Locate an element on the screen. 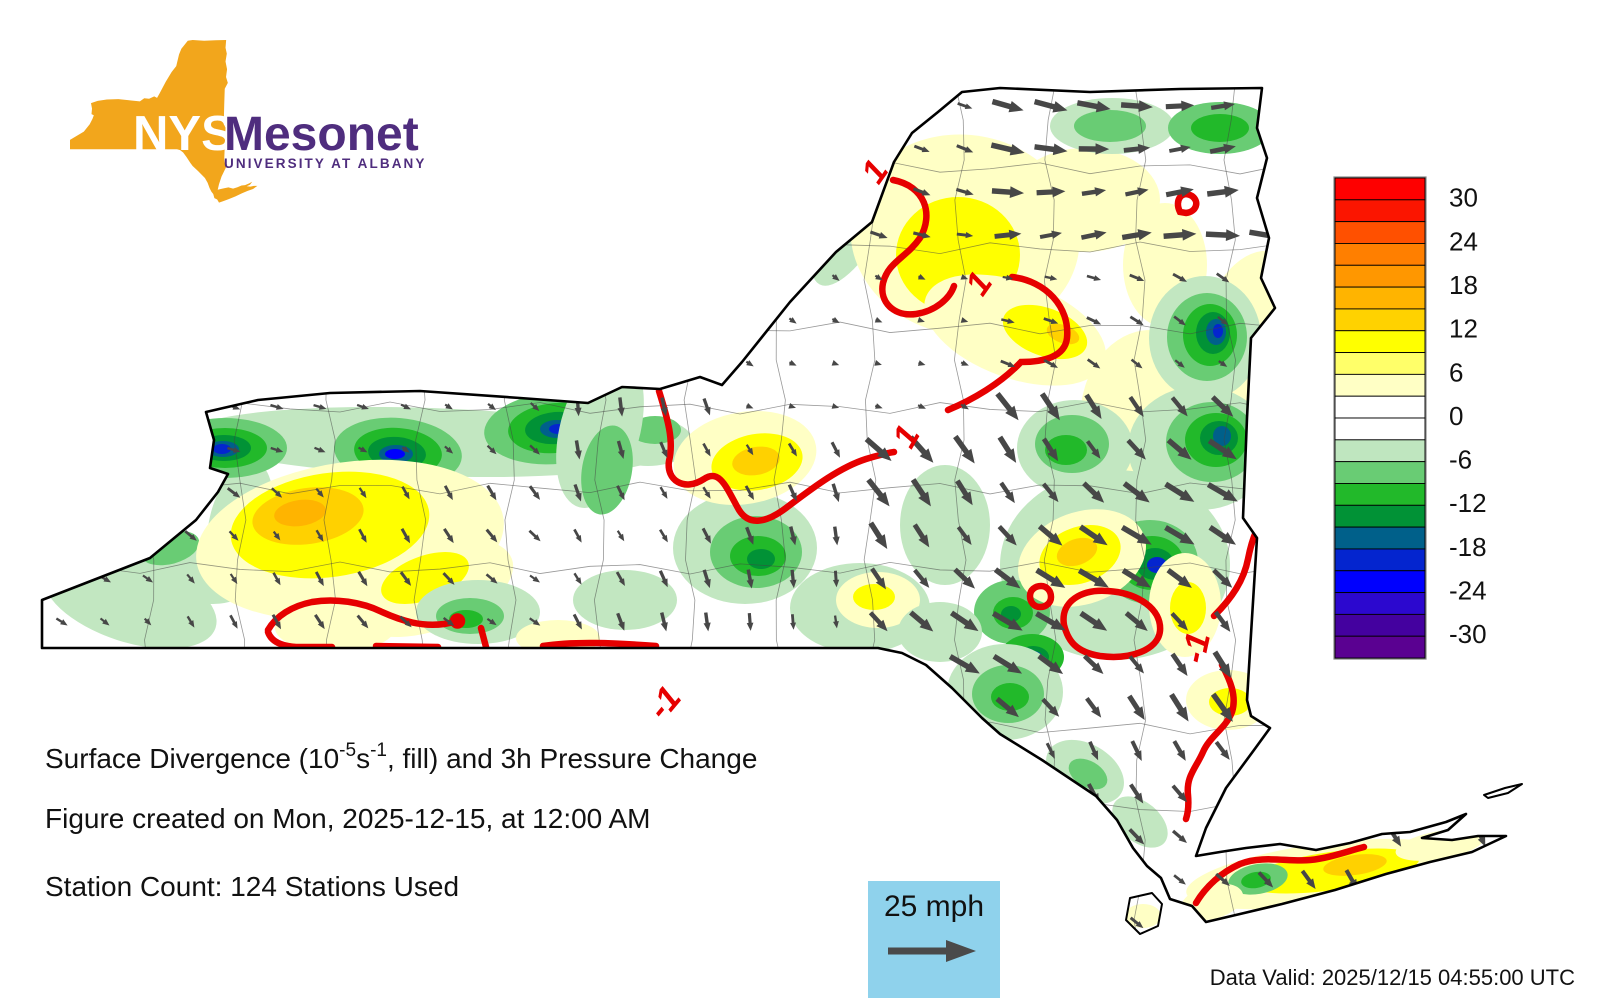 This screenshot has height=1000, width=1600. colorbar-tick-label: -24 is located at coordinates (1468, 590).